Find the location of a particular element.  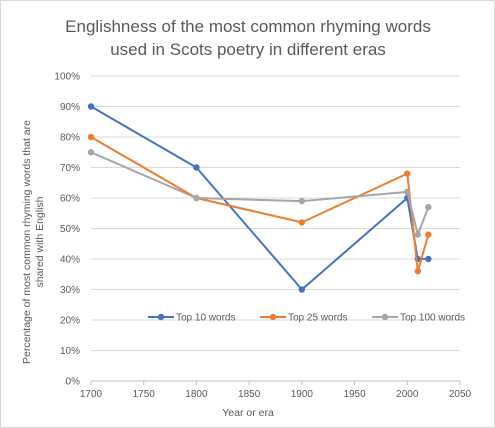

legend-label: Top 25 words is located at coordinates (317, 318).